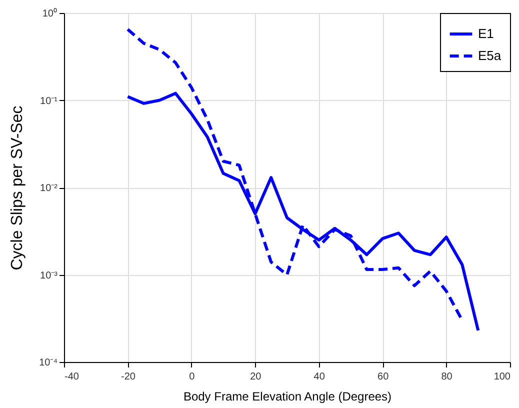 The image size is (519, 408). Describe the element at coordinates (490, 55) in the screenshot. I see `legend-label: E5a` at that location.